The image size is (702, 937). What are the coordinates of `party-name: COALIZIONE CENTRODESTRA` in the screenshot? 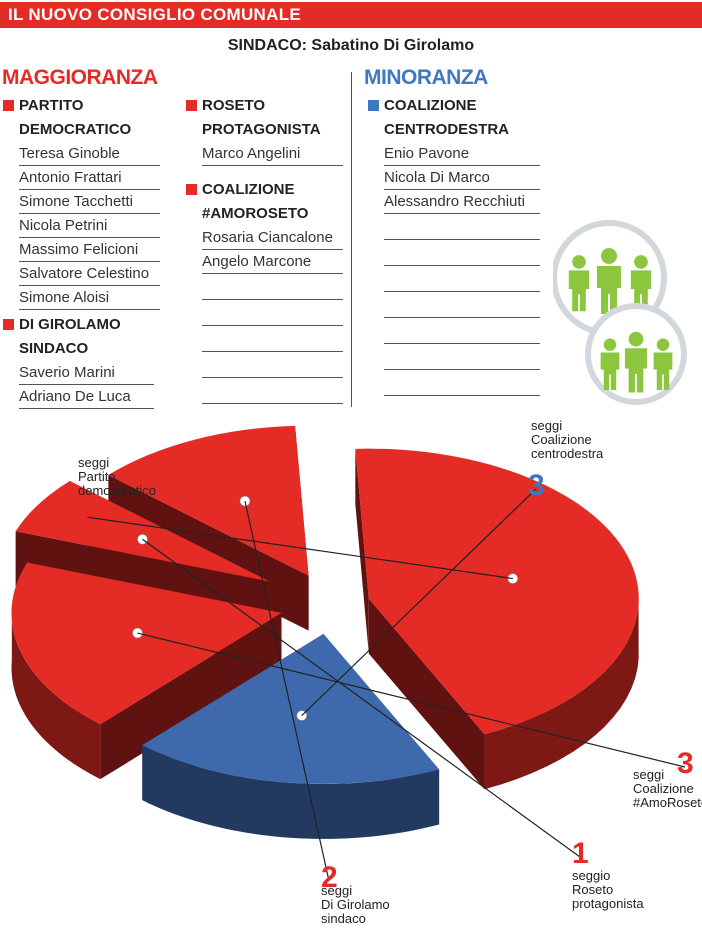 It's located at (454, 118).